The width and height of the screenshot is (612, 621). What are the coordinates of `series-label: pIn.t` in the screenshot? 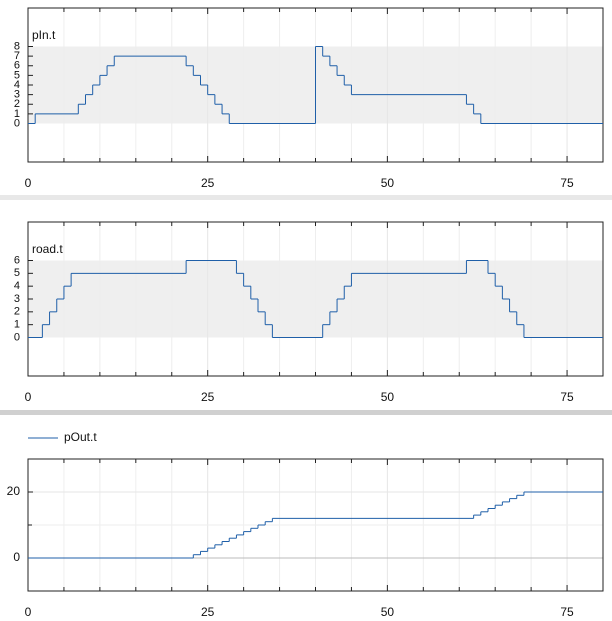 It's located at (44, 35).